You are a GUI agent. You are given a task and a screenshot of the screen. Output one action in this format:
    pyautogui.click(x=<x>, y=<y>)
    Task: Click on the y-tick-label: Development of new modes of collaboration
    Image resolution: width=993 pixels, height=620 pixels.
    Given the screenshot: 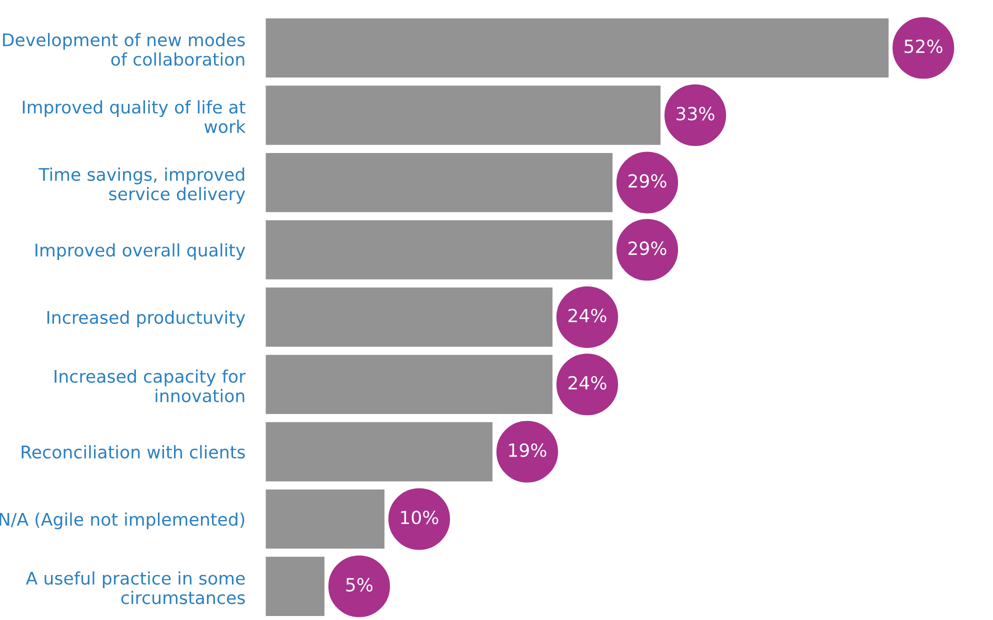 What is the action you would take?
    pyautogui.click(x=124, y=49)
    